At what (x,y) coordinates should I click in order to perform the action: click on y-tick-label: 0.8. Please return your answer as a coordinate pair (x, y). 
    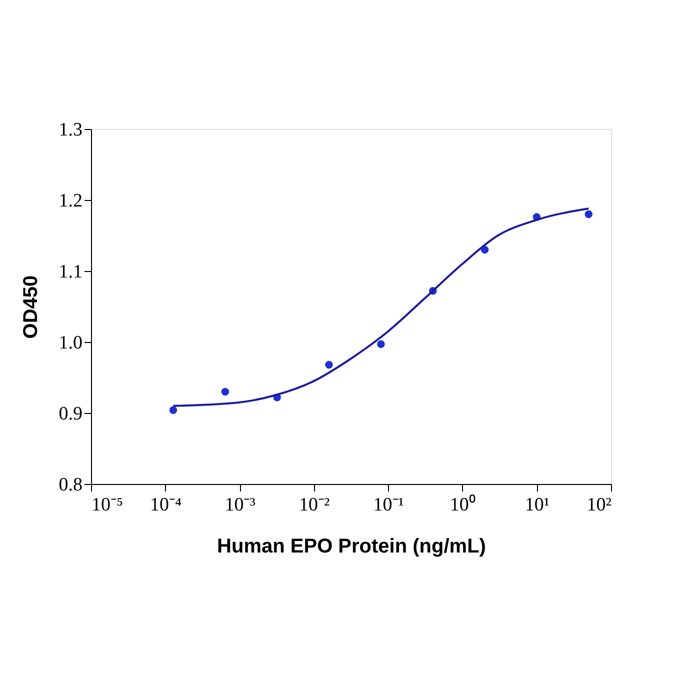
    Looking at the image, I should click on (70, 485).